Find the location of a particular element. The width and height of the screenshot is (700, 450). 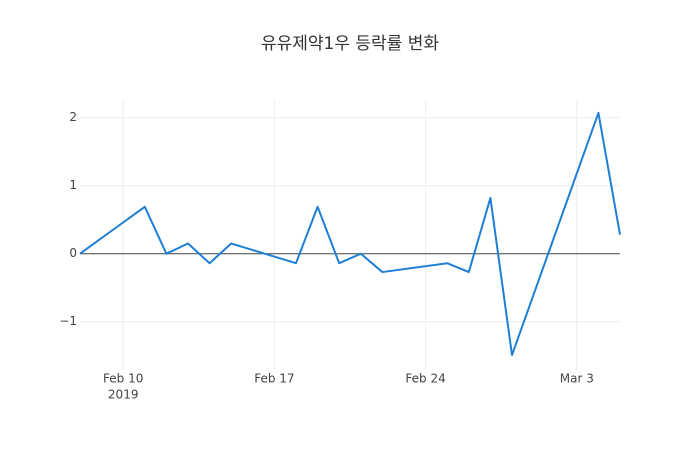

y-tick-label: 0 is located at coordinates (73, 253).